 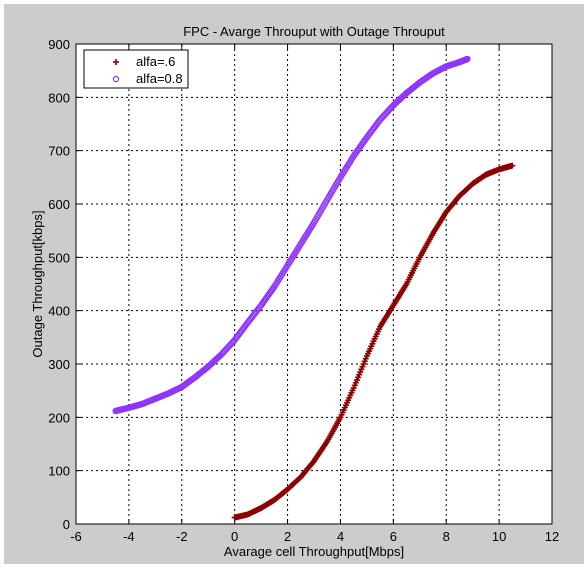 I want to click on y-tick-label: 200, so click(x=59, y=417).